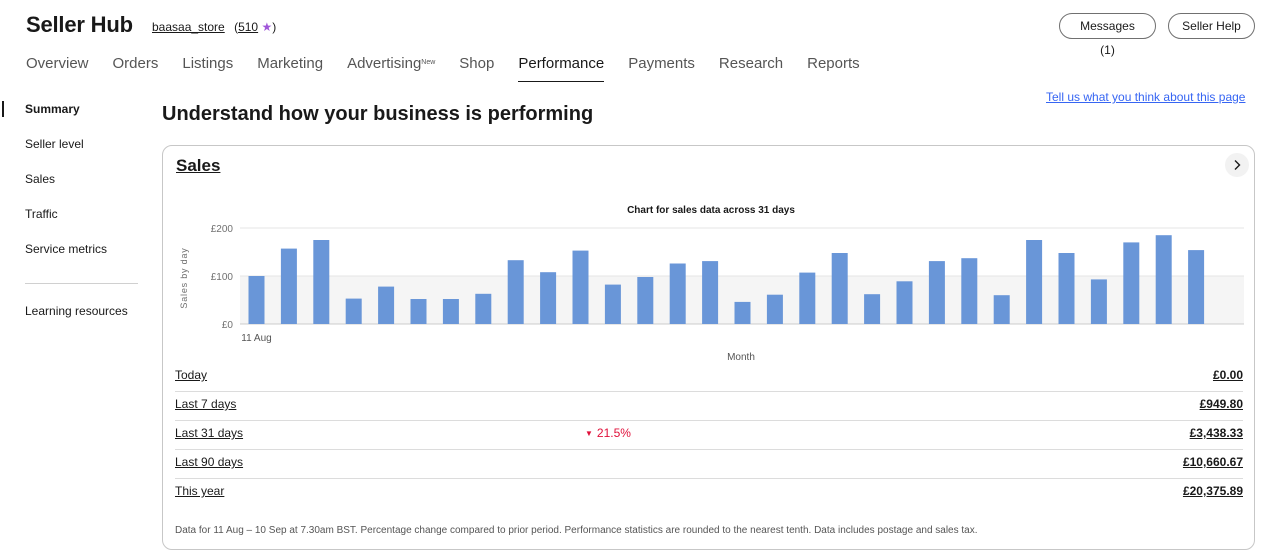 The height and width of the screenshot is (558, 1267). I want to click on tab-label: Marketing, so click(290, 63).